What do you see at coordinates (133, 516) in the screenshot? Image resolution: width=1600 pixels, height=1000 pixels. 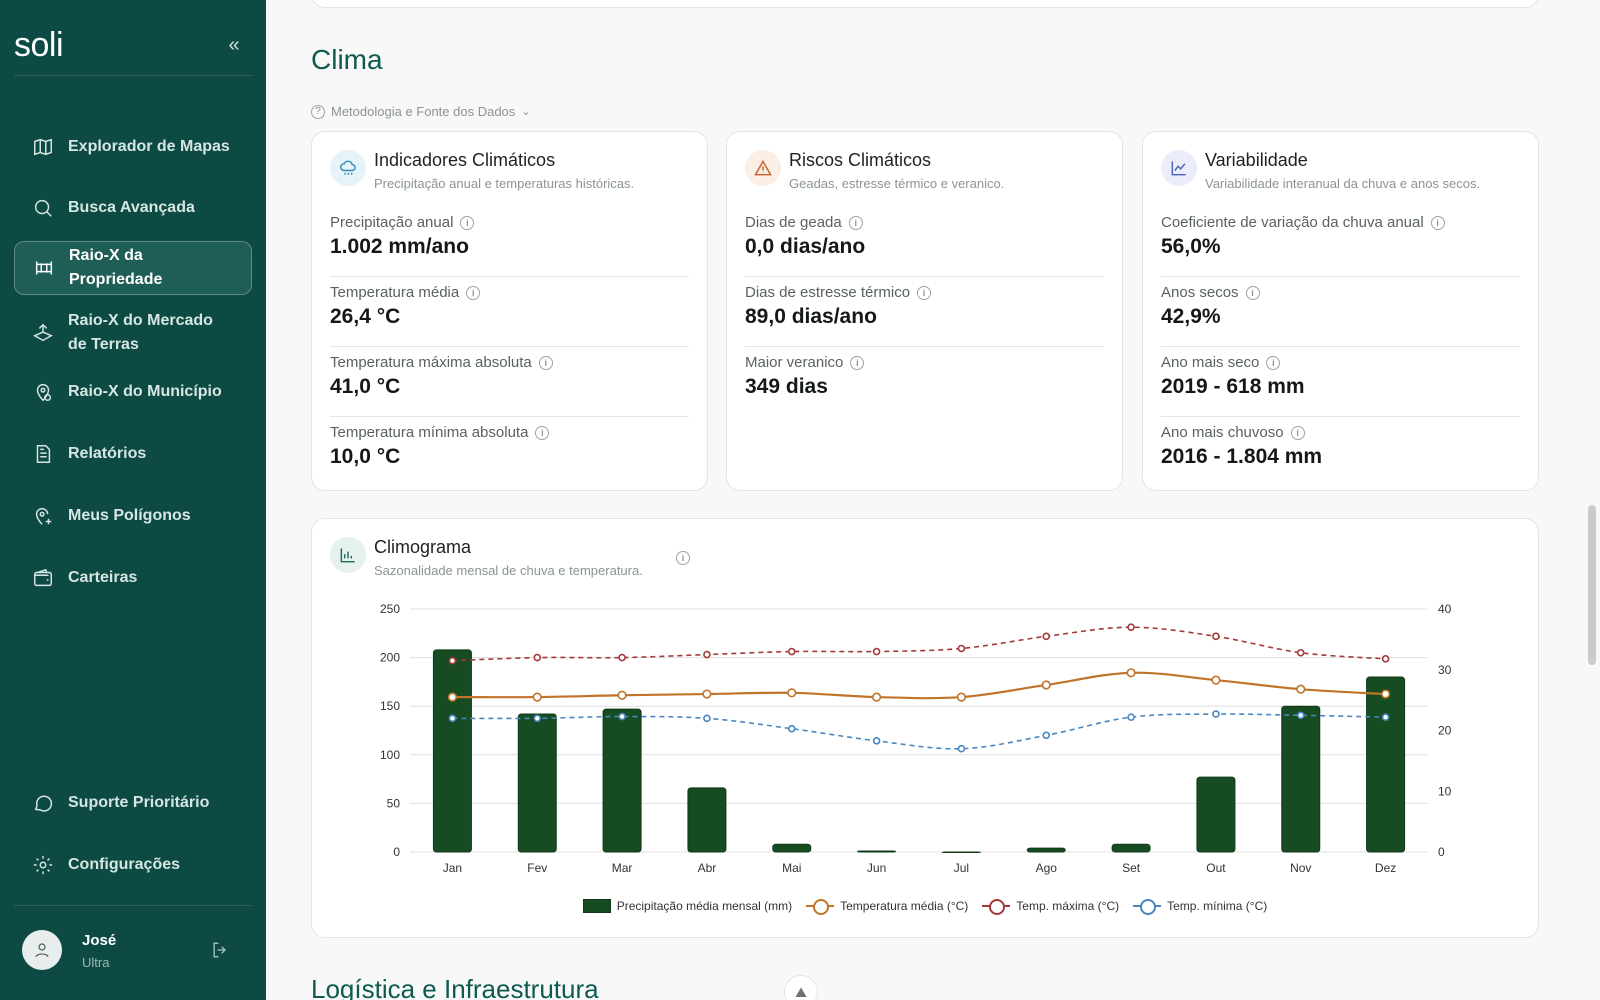 I see `sidebar-item-meus-poligonos: Meus Polígonos` at bounding box center [133, 516].